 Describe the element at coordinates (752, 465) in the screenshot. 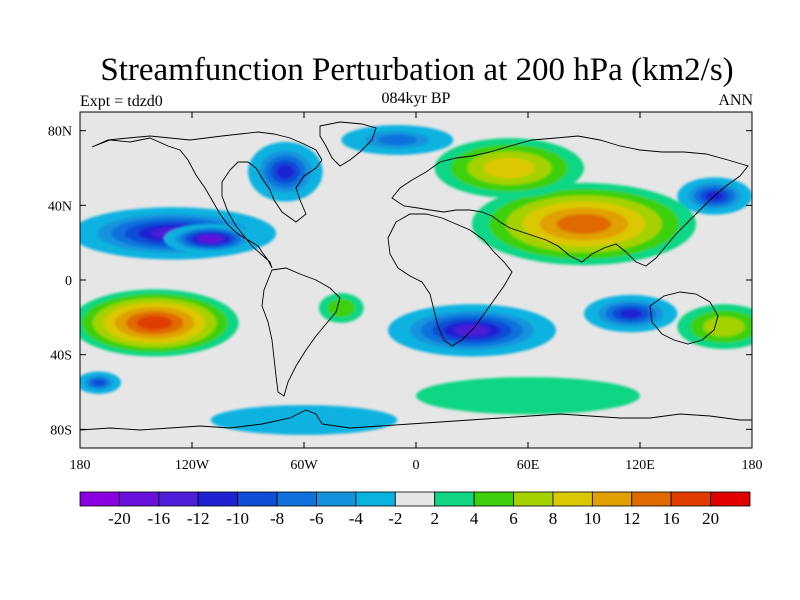

I see `x-tick-label-6: 180` at that location.